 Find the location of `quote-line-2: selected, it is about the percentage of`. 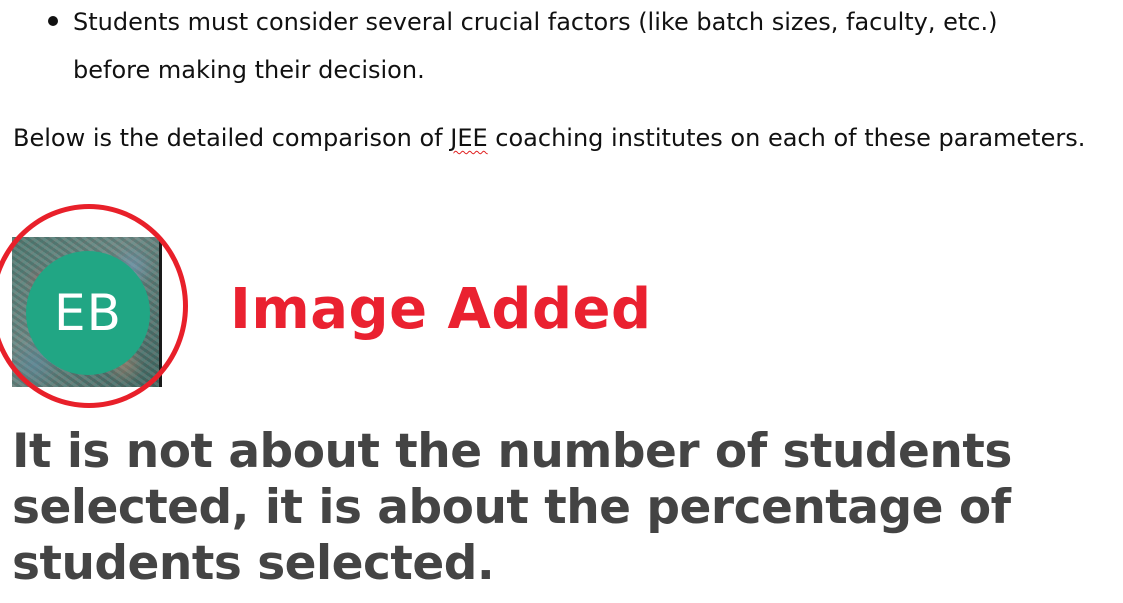

quote-line-2: selected, it is about the percentage of is located at coordinates (511, 507).